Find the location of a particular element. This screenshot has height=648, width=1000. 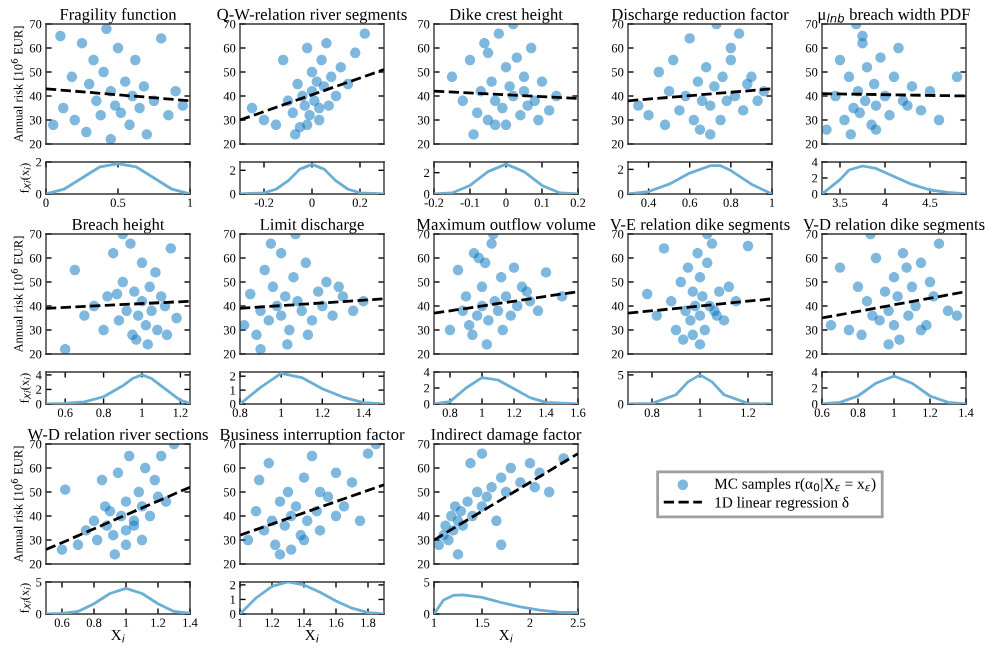

chart-title: Dike crest height is located at coordinates (506, 16).